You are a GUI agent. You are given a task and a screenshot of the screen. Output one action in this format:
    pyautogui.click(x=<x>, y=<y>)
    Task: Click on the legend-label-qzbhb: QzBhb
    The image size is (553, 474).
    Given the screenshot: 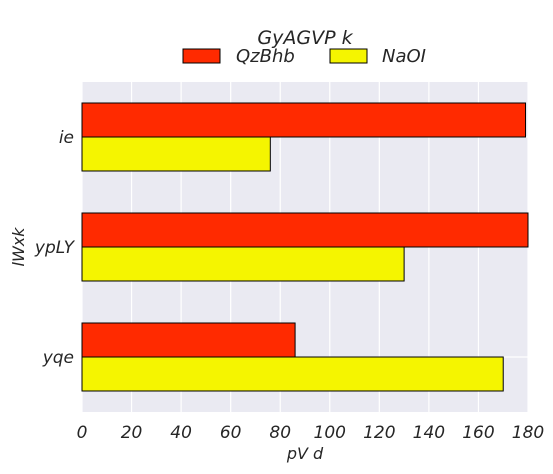 What is the action you would take?
    pyautogui.click(x=265, y=56)
    